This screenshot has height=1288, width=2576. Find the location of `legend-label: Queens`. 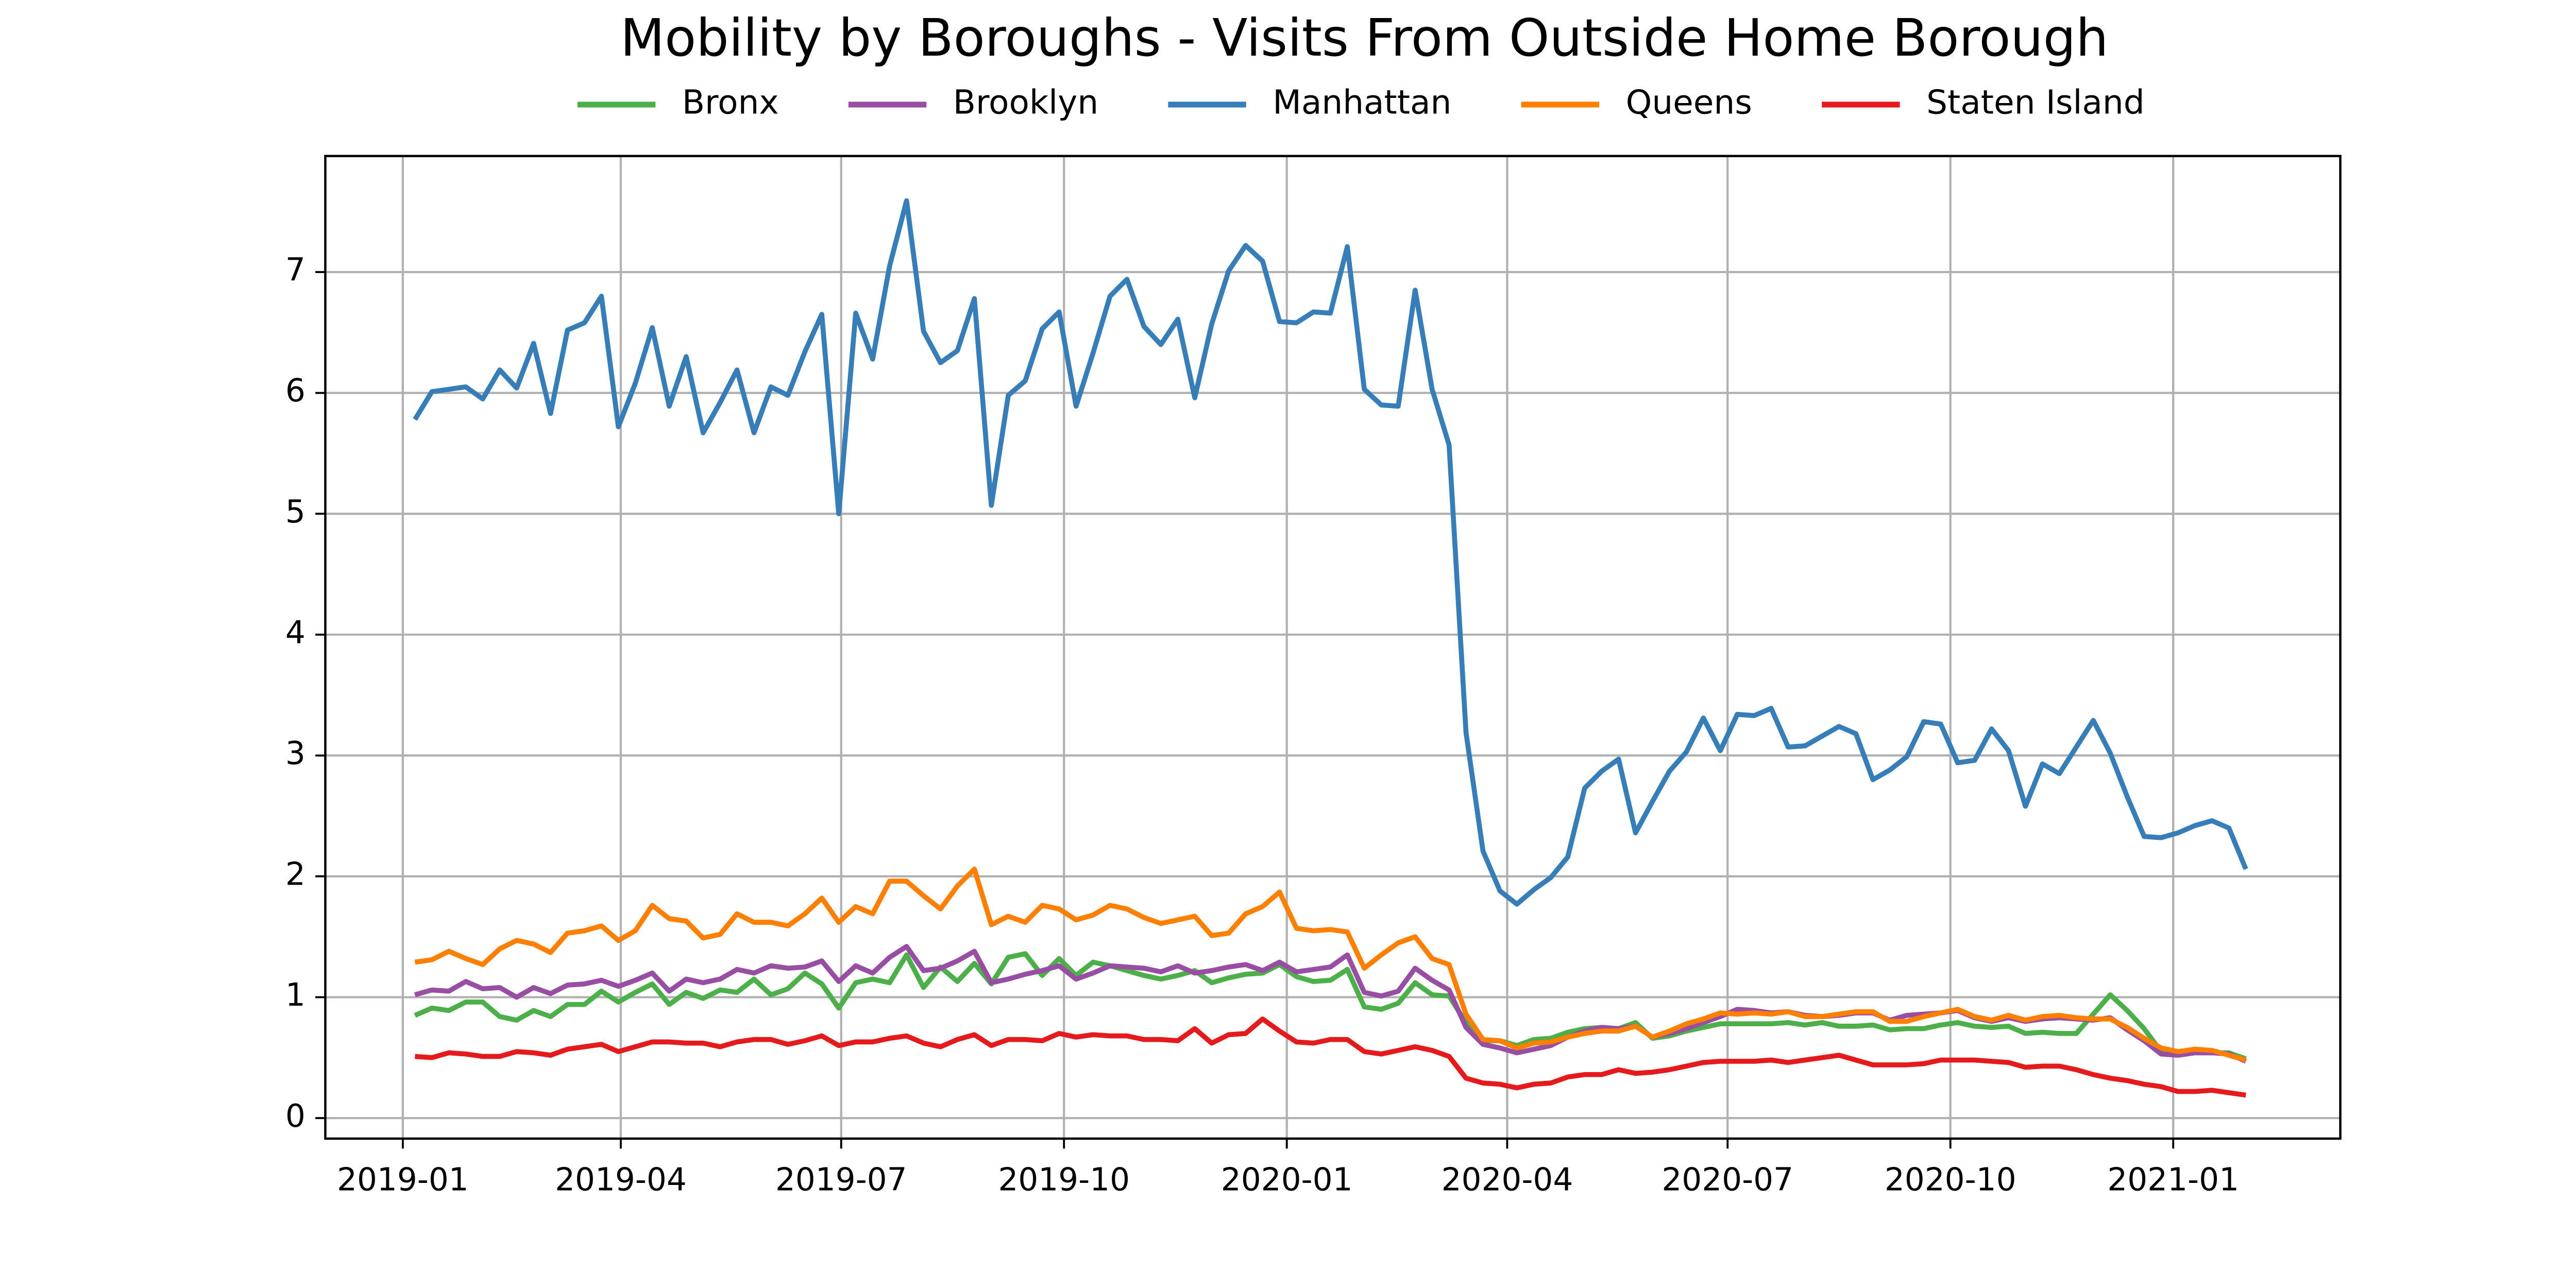

legend-label: Queens is located at coordinates (1689, 102).